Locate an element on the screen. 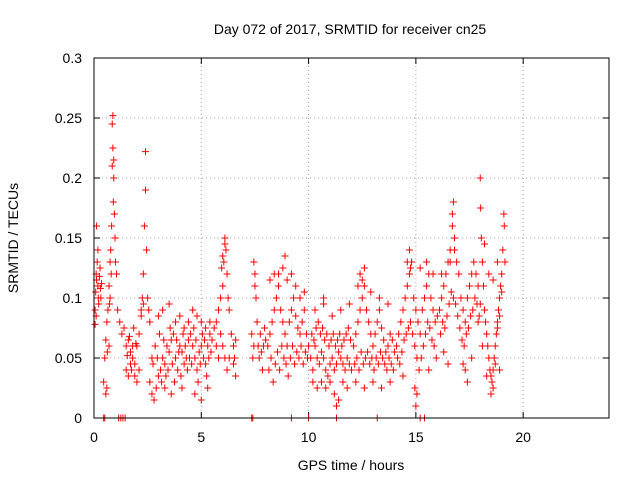 The height and width of the screenshot is (480, 640). y-tick-label: 0.15 is located at coordinates (68, 238).